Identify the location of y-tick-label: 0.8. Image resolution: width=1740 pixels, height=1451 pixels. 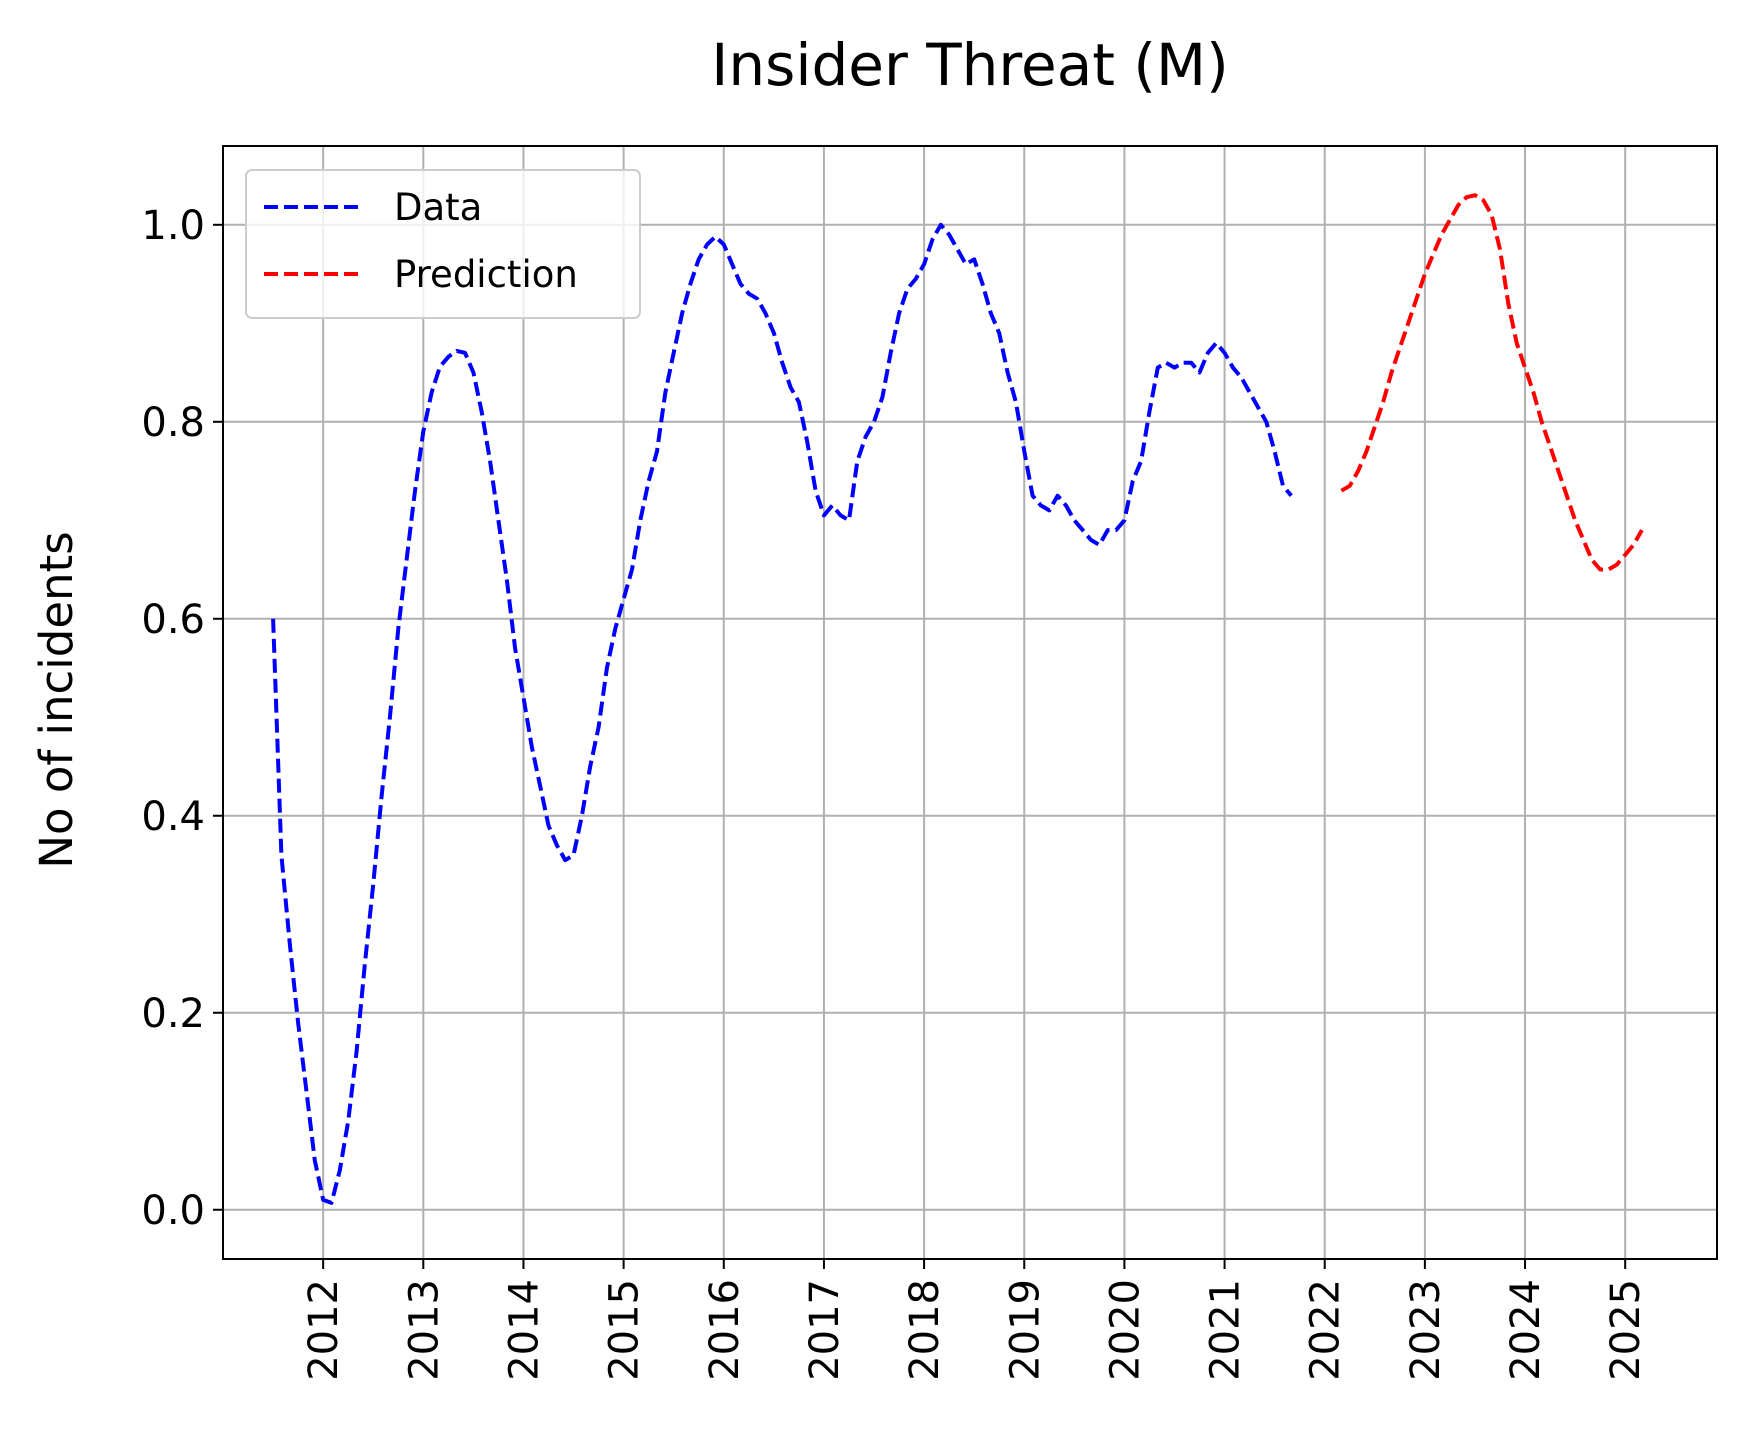
(173, 423).